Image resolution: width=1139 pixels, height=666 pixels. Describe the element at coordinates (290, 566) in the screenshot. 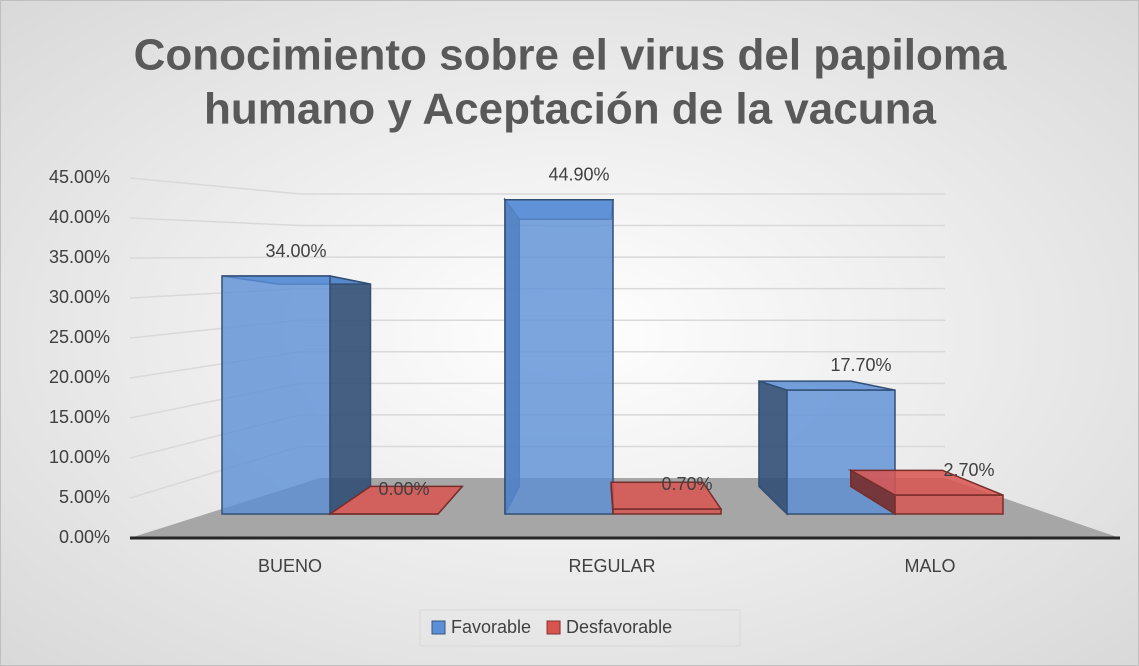

I see `x-tick-label: BUENO` at that location.